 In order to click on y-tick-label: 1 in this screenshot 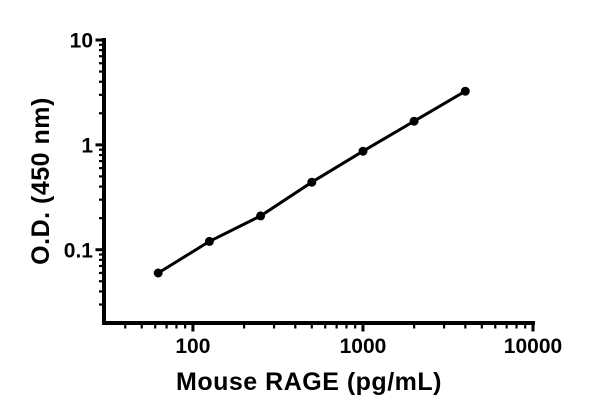, I will do `click(87, 145)`.